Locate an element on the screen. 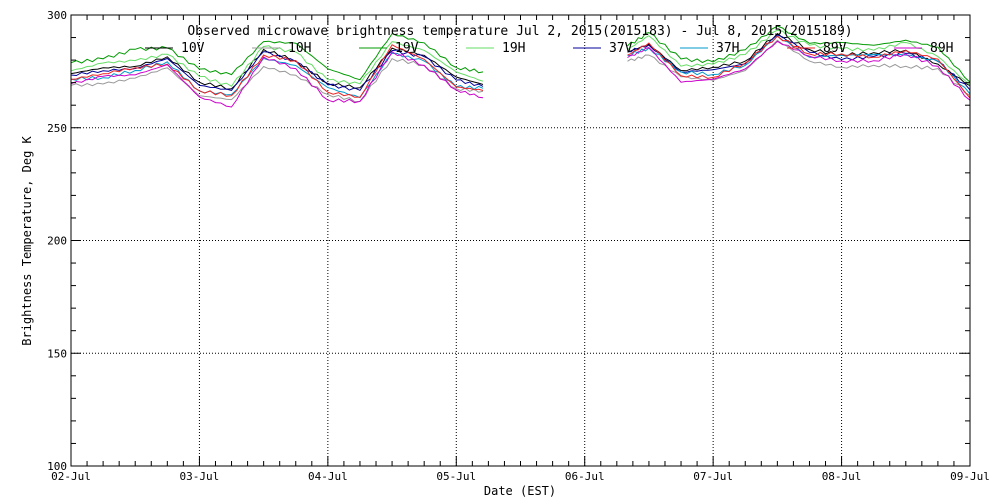 The image size is (1000, 500). legend-label-89h: 89H is located at coordinates (941, 48).